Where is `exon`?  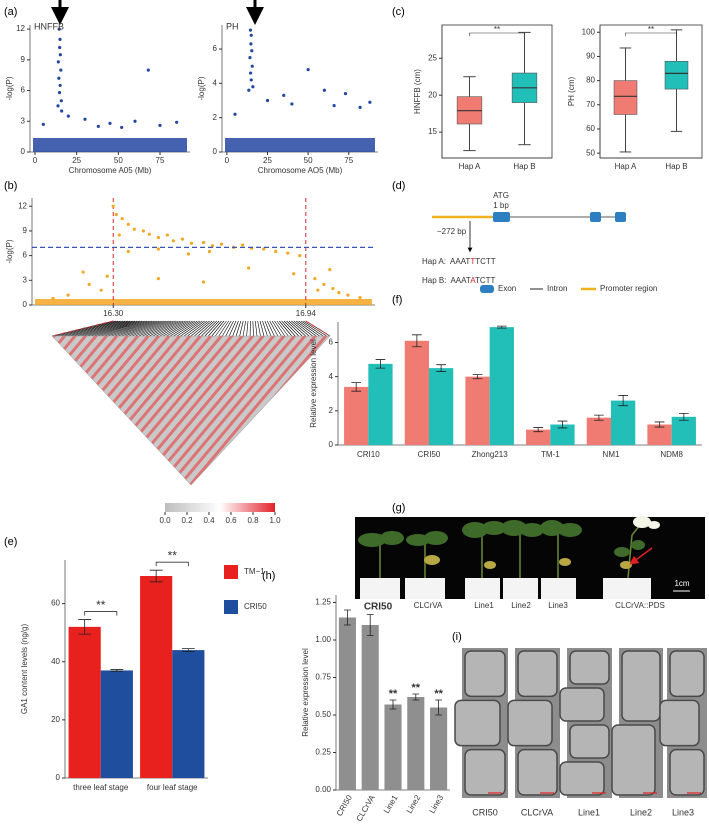
exon is located at coordinates (595, 217).